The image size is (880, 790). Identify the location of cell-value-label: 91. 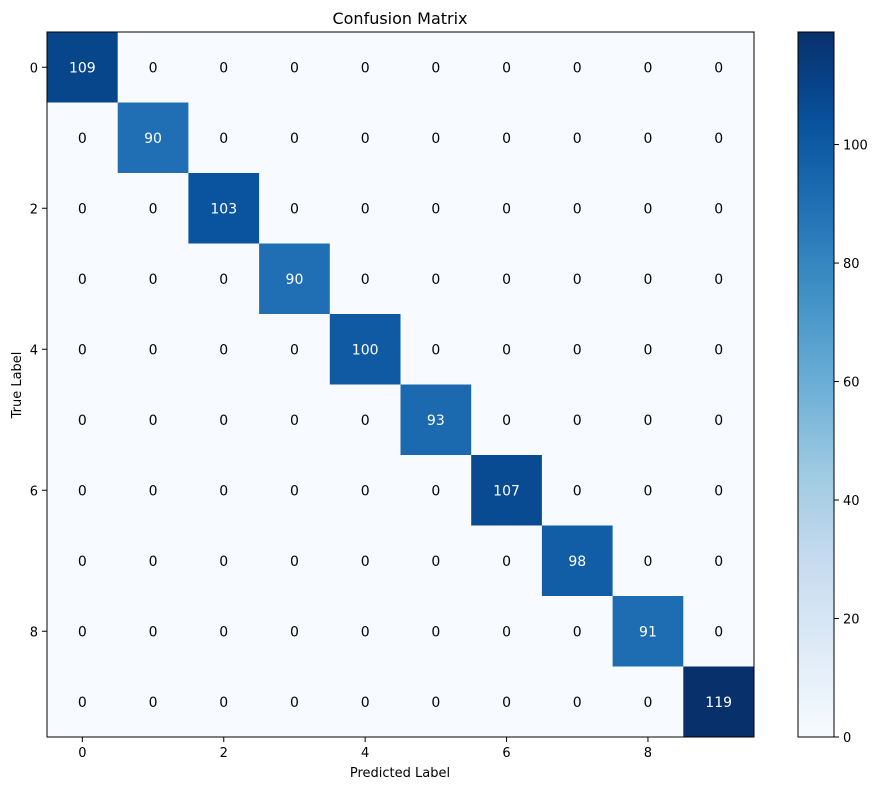
(648, 632).